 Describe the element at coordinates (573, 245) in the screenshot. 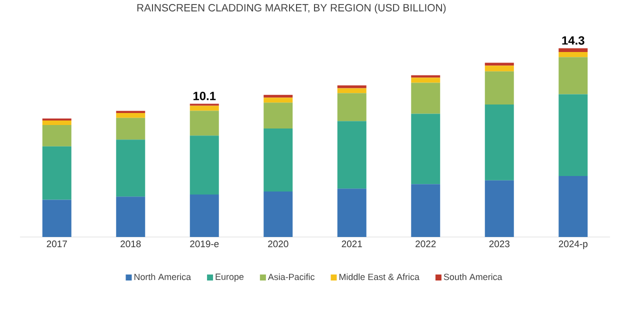

I see `x-tick-label: 2024-p` at that location.